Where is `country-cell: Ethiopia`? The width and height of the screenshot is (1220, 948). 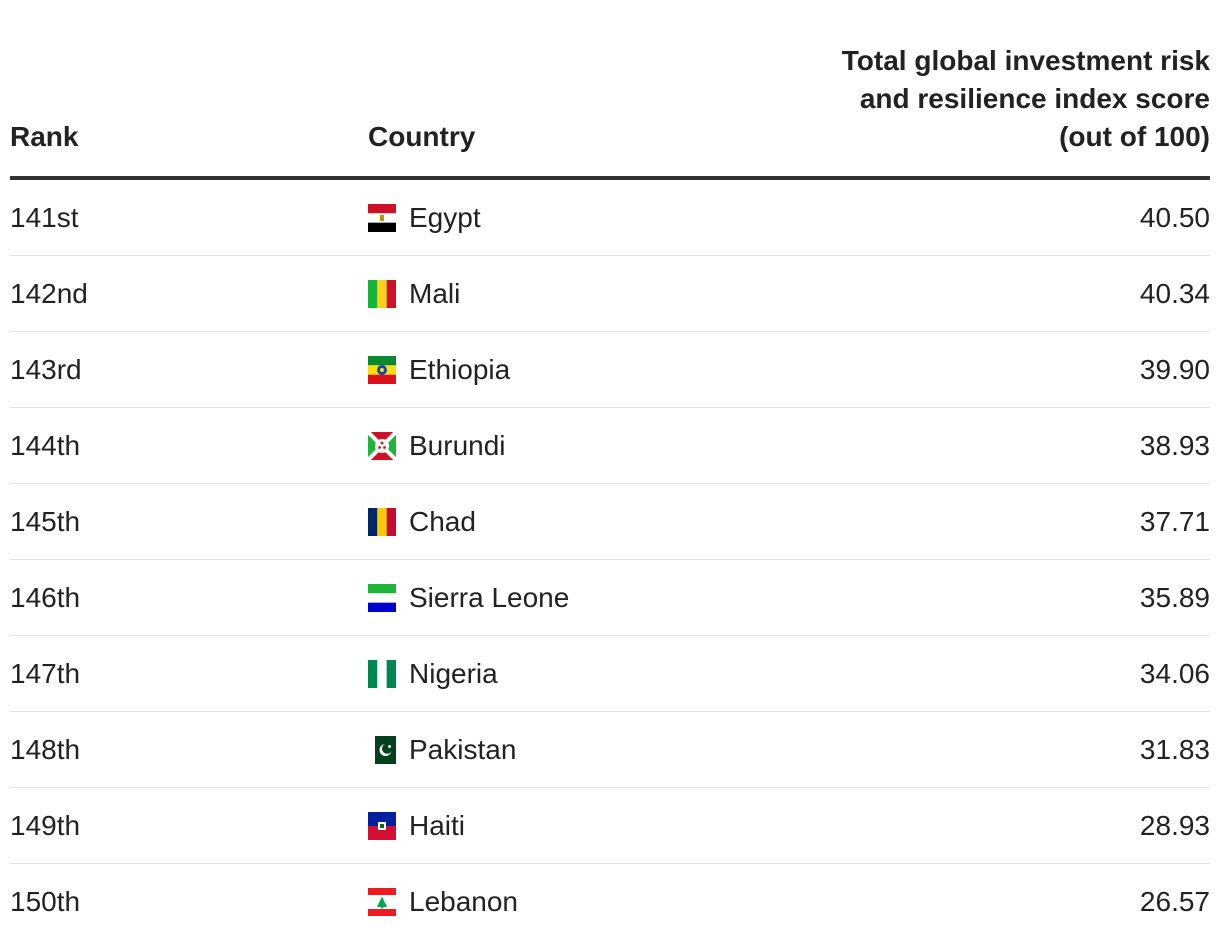 country-cell: Ethiopia is located at coordinates (439, 369).